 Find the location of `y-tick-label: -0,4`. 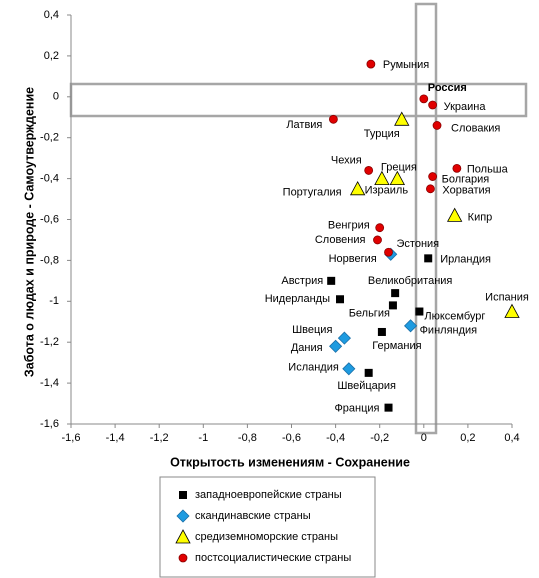

y-tick-label: -0,4 is located at coordinates (49, 179).